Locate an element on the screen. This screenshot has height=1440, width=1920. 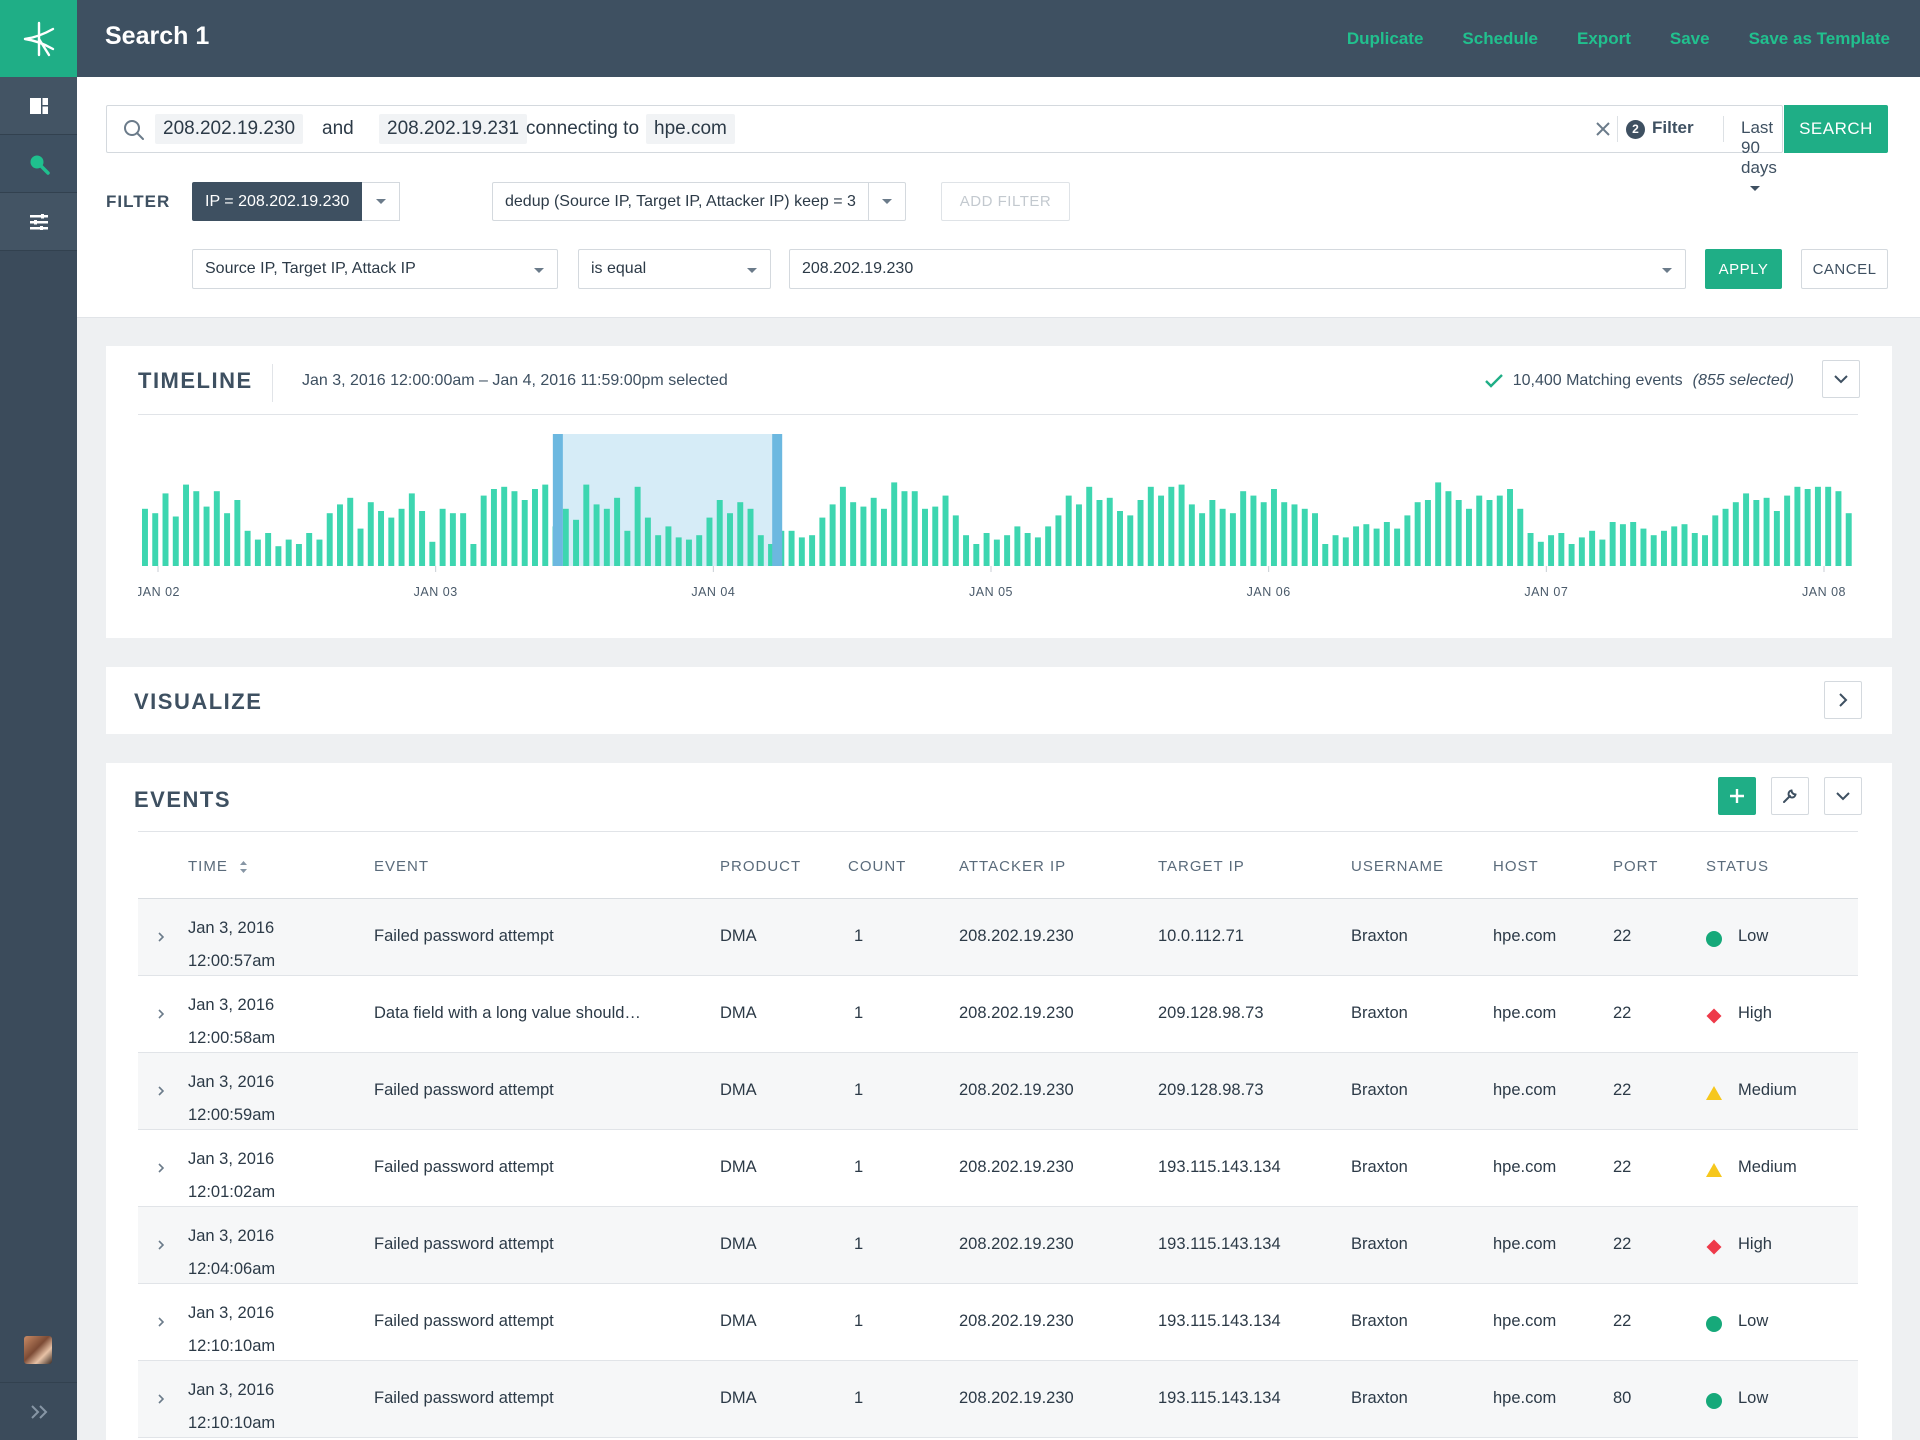
selection-handle-right is located at coordinates (777, 500).